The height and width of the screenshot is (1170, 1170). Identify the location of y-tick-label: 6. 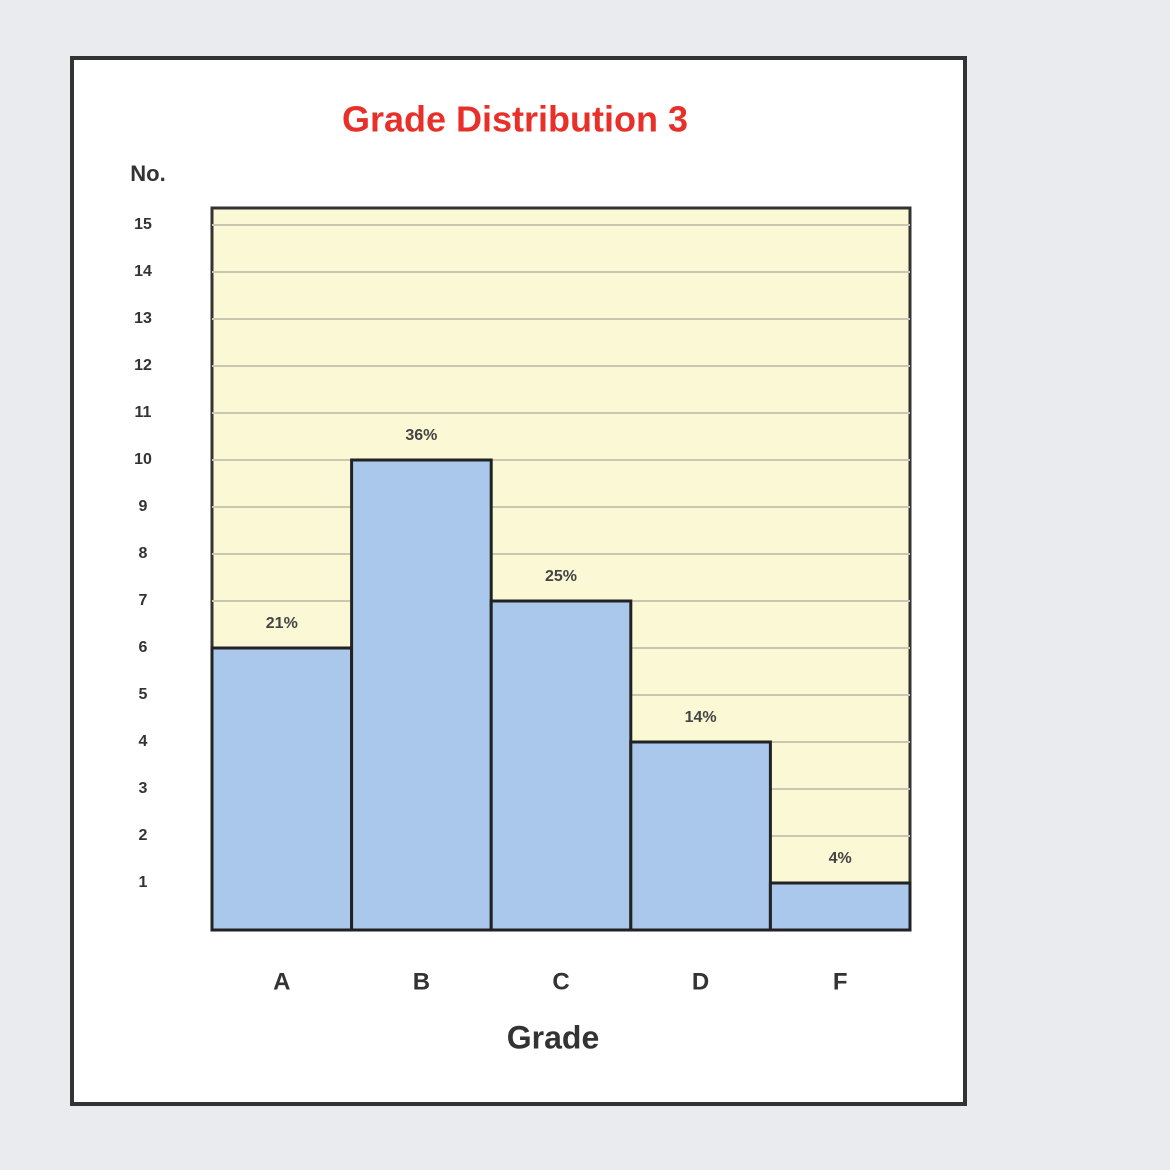
(143, 647).